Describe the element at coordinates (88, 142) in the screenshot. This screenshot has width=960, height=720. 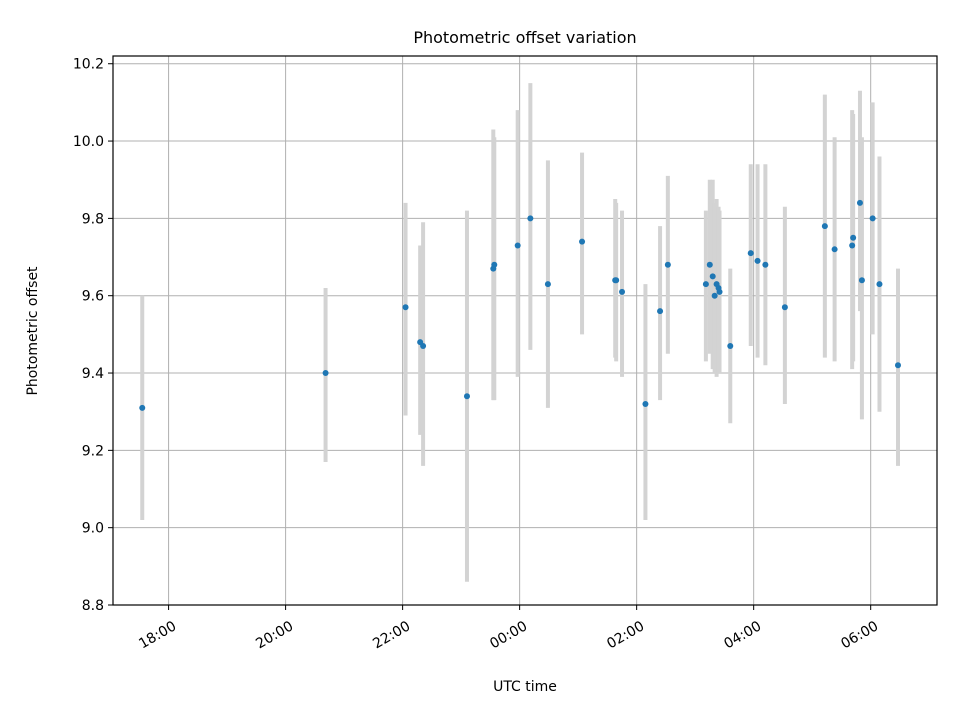
I see `y-tick-label: 10.0` at that location.